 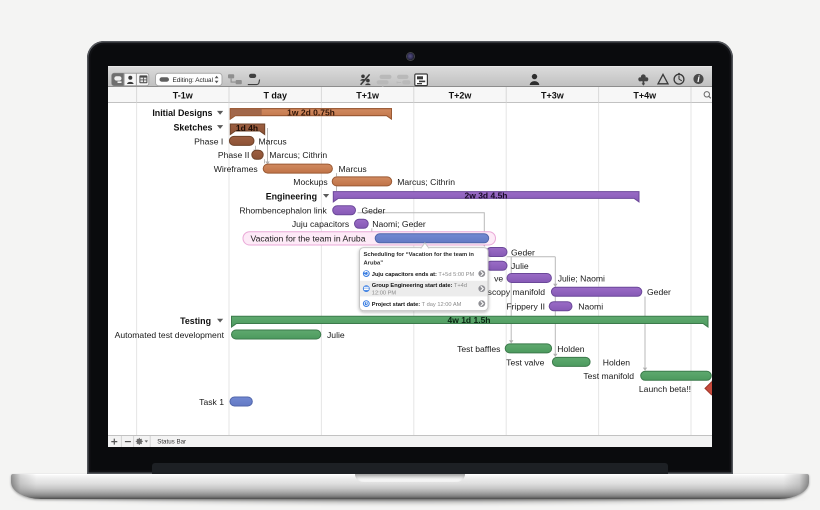 What do you see at coordinates (182, 113) in the screenshot?
I see `svg-text: Initial Designs` at bounding box center [182, 113].